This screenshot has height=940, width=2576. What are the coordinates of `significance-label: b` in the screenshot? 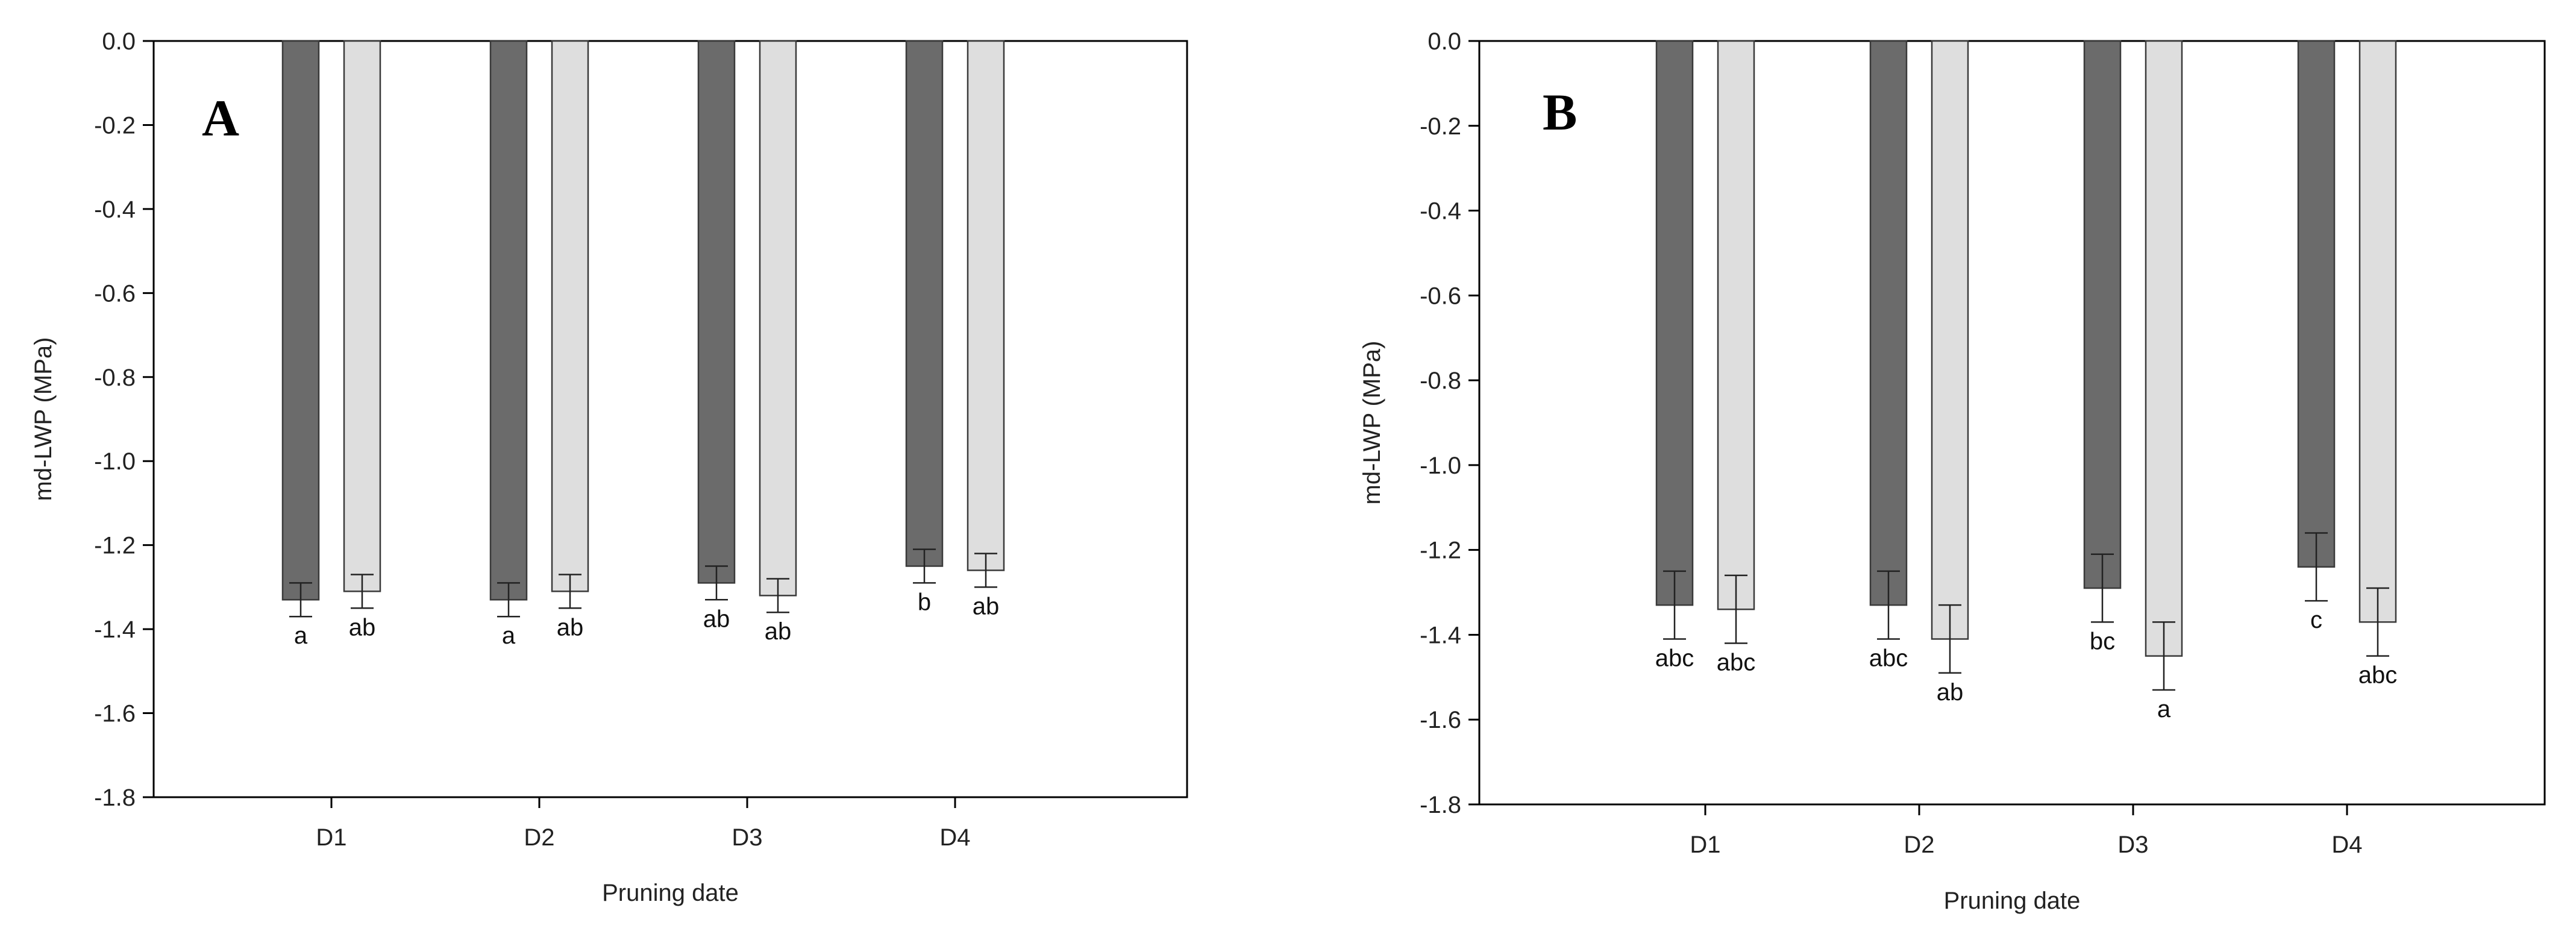 It's located at (924, 602).